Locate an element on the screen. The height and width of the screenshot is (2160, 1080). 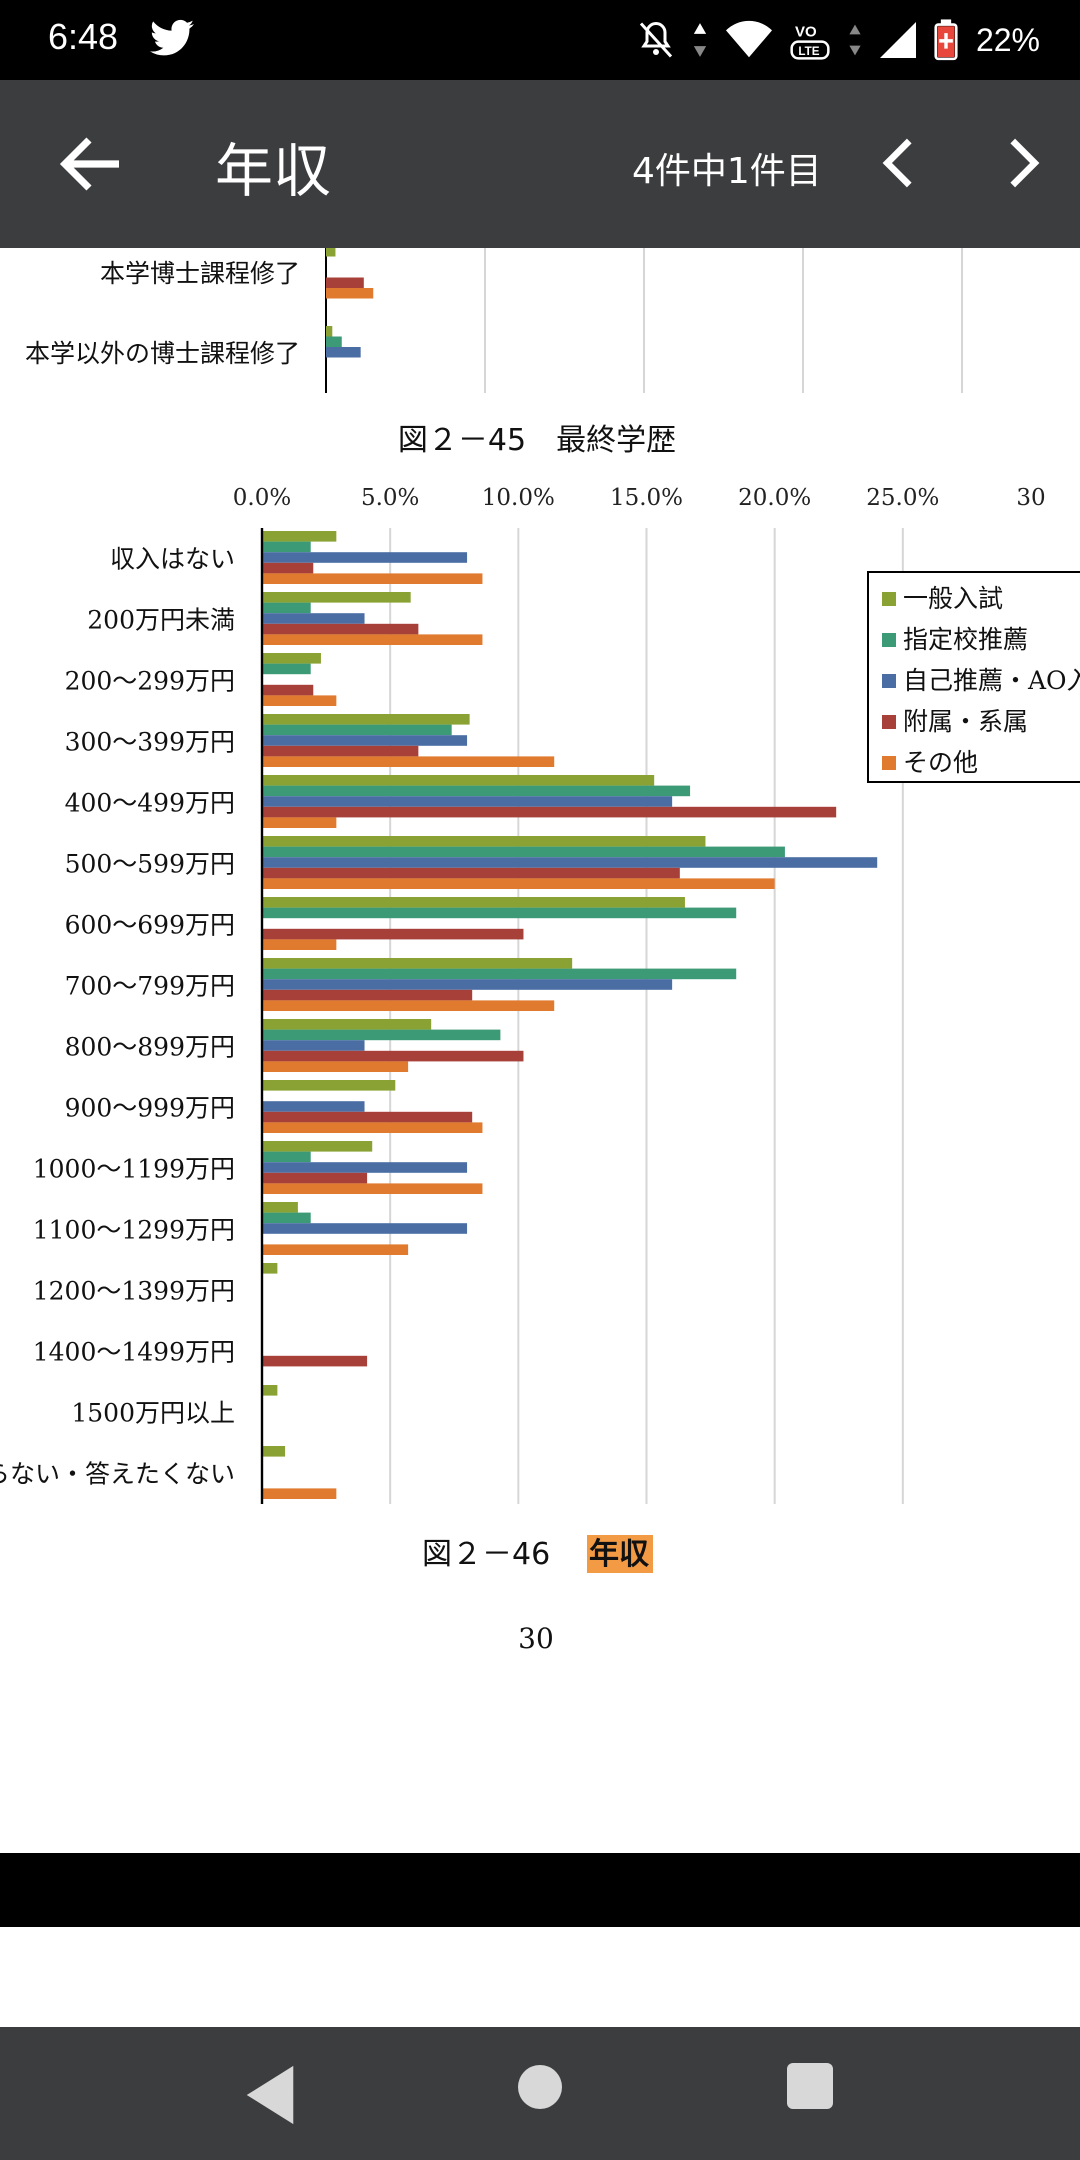
x-tick-label: 20.0% is located at coordinates (774, 498).